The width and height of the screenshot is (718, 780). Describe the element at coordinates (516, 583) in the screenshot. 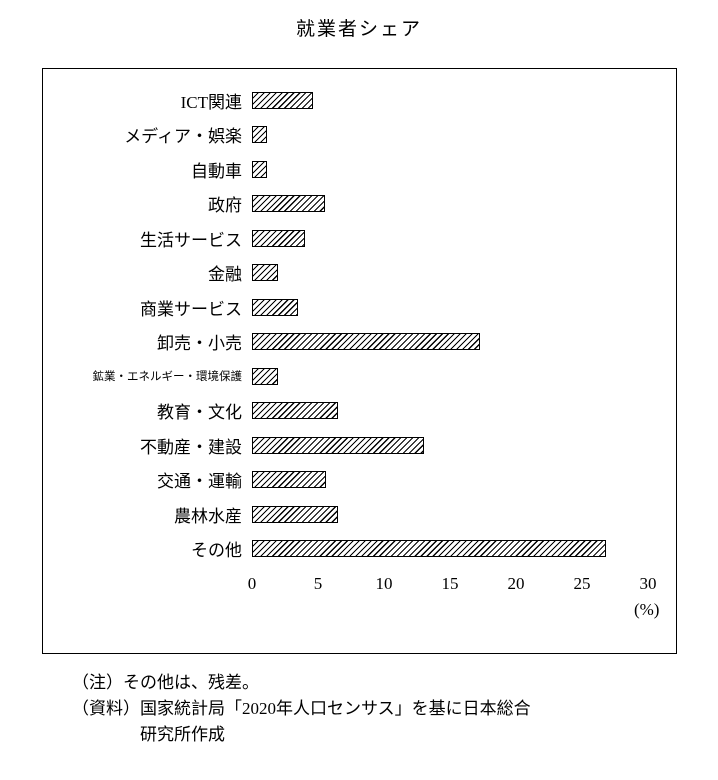

I see `x-tick-label: 20` at that location.